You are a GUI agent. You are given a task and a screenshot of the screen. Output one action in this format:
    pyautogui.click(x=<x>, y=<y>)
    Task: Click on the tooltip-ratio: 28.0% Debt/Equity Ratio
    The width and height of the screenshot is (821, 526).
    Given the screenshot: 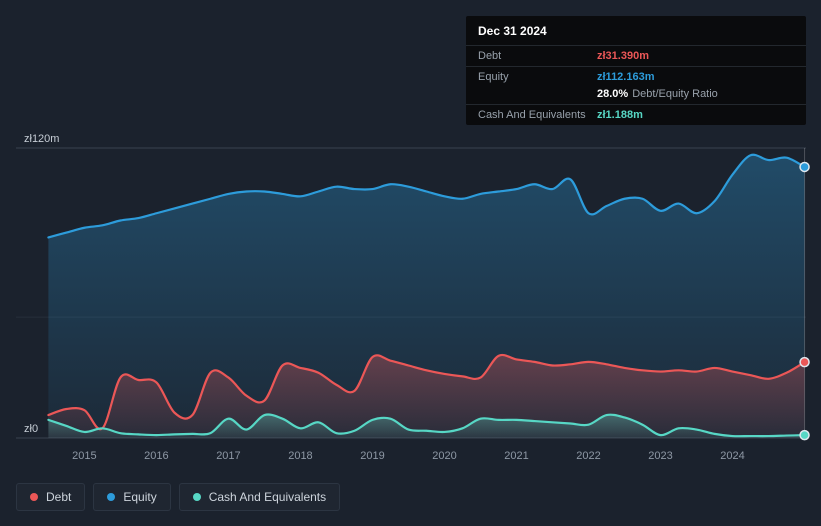 What is the action you would take?
    pyautogui.click(x=695, y=94)
    